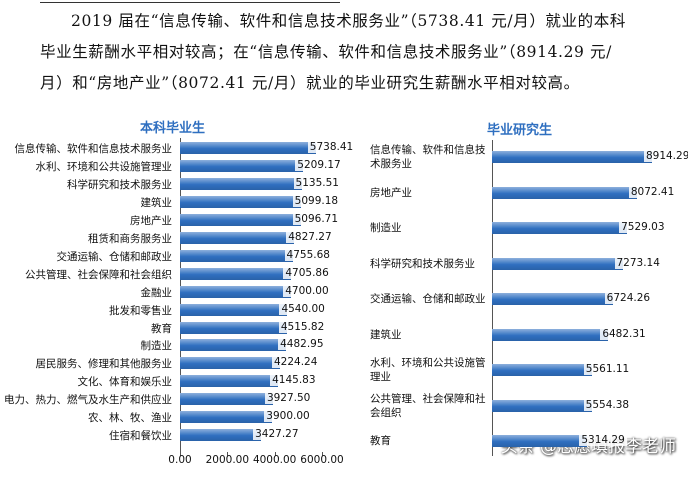  Describe the element at coordinates (88, 400) in the screenshot. I see `category-label: 电力、热力、燃气及水生产和供应业` at that location.